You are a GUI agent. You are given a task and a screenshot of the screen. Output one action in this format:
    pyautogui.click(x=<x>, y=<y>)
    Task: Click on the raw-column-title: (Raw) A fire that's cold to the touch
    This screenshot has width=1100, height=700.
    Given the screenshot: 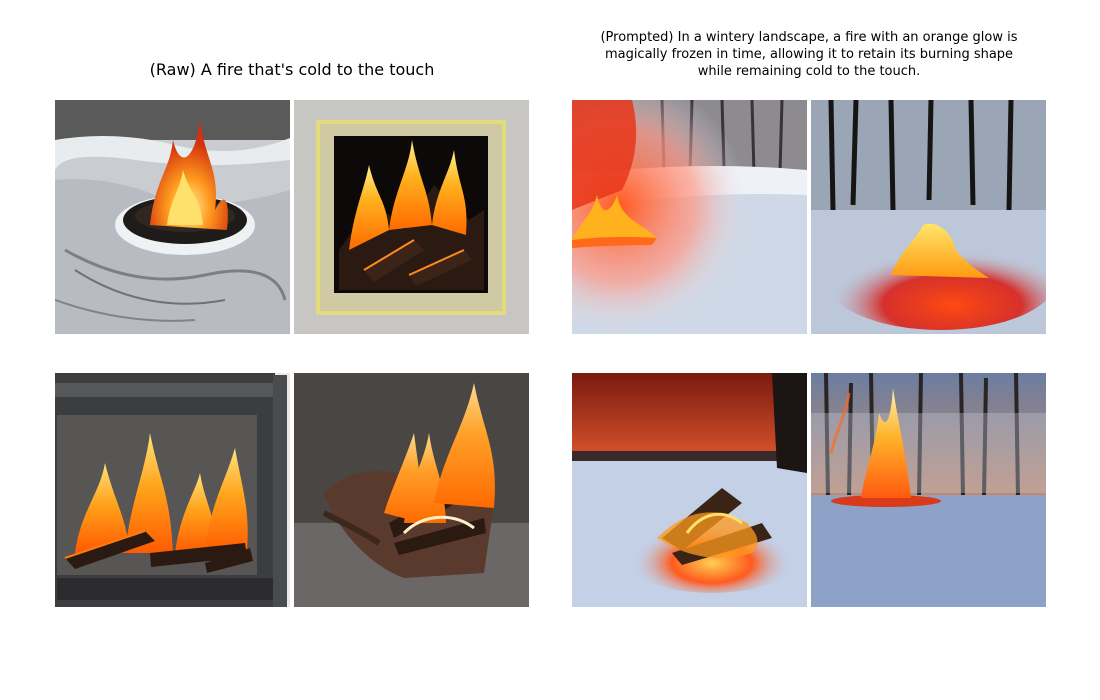 What is the action you would take?
    pyautogui.click(x=292, y=69)
    